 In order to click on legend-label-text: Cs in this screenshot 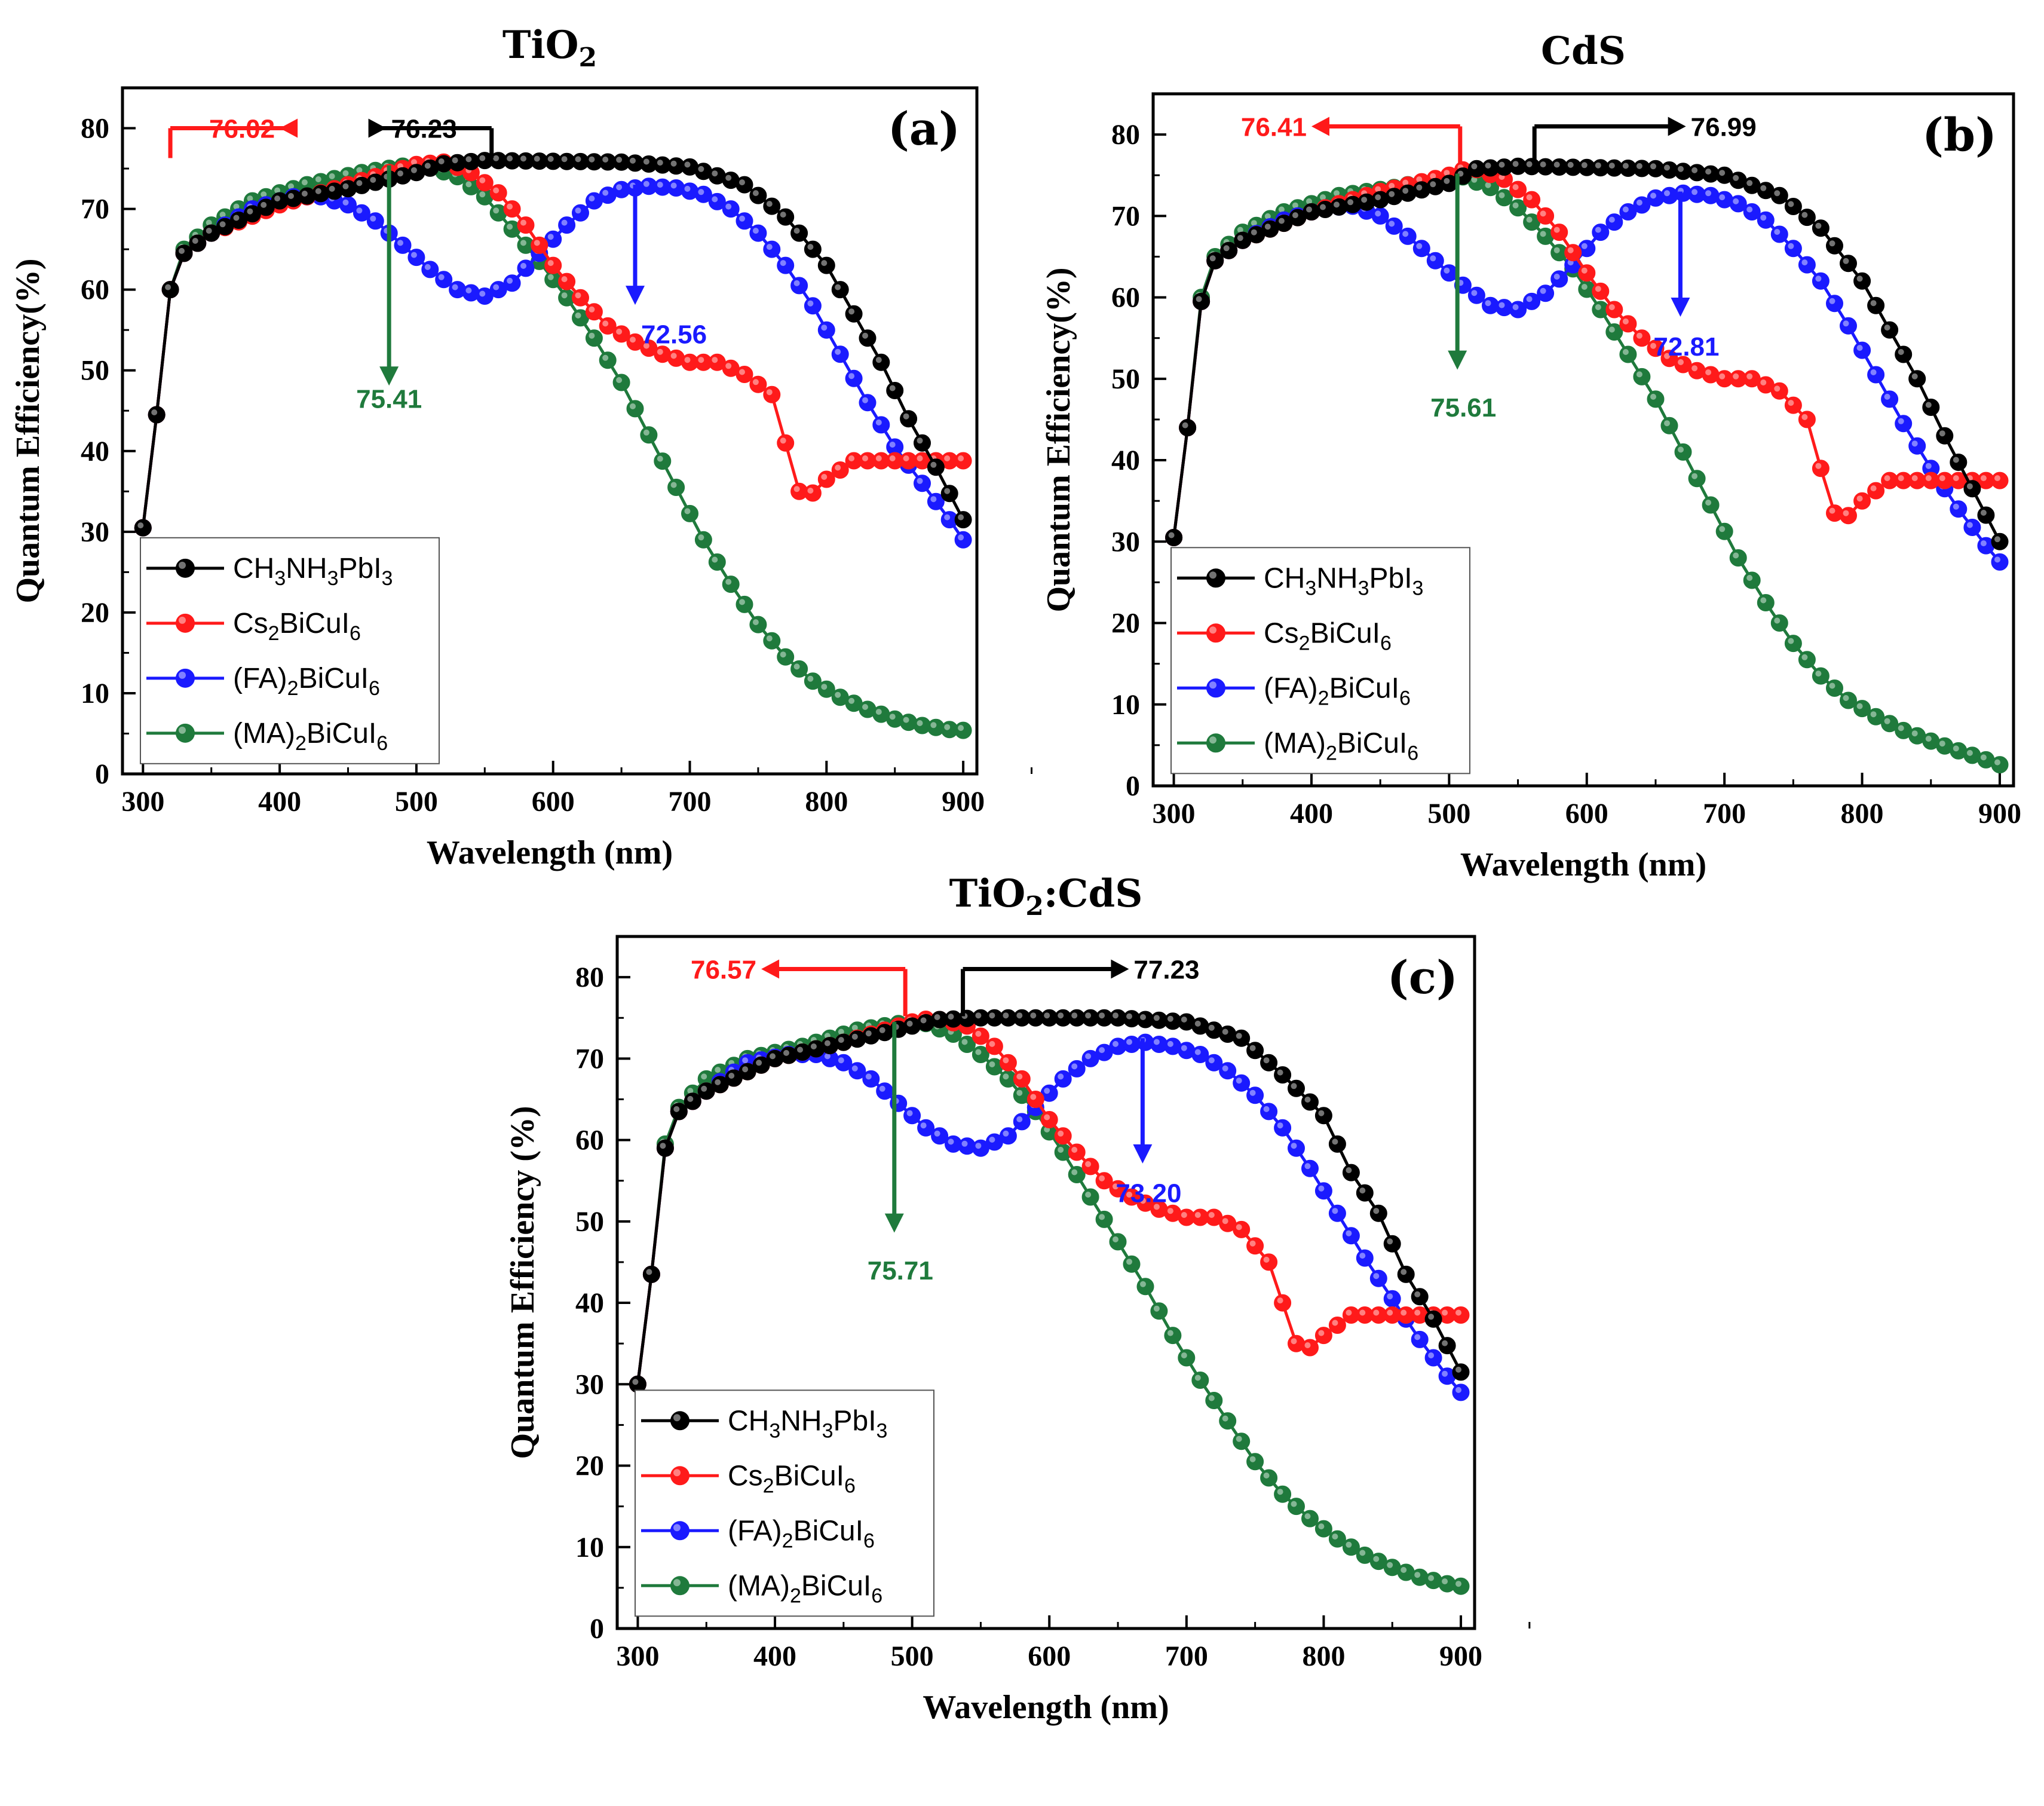, I will do `click(745, 1476)`.